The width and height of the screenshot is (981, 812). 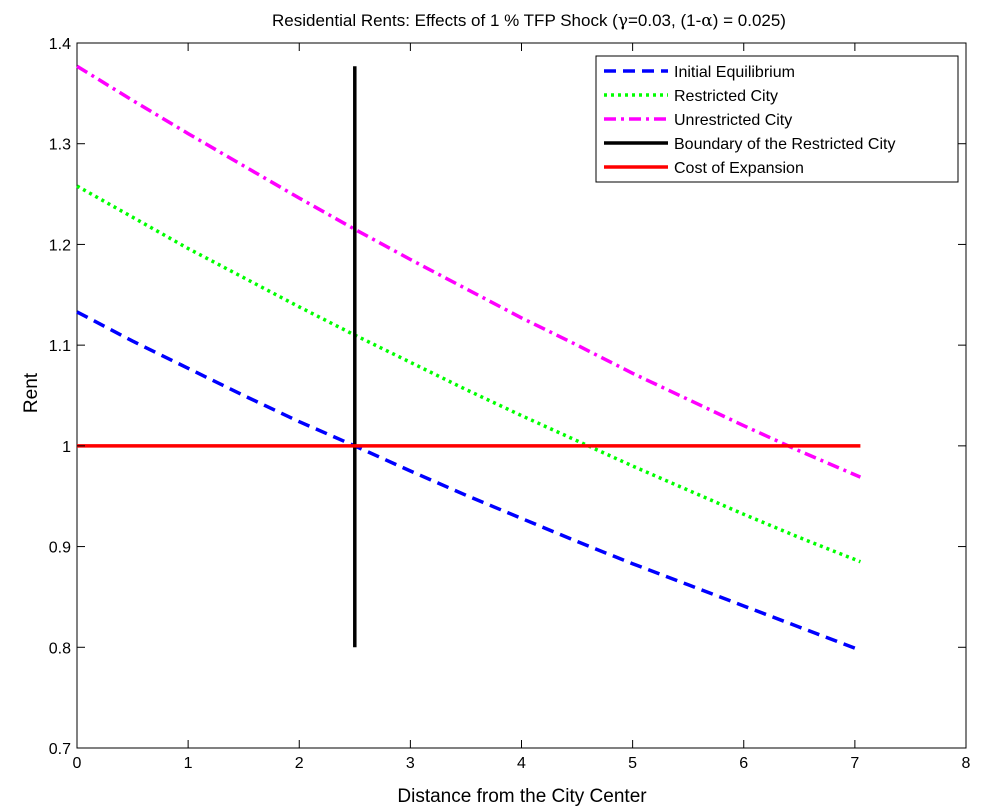 I want to click on y-tick-label: 1.4, so click(x=60, y=44).